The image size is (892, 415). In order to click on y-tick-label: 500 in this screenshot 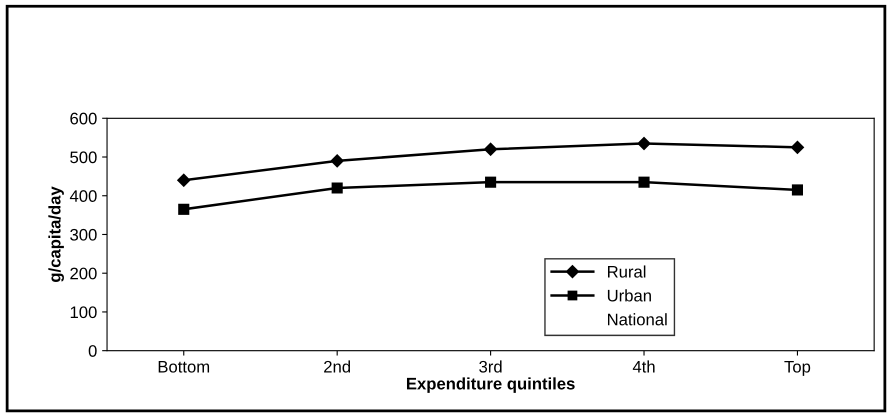, I will do `click(83, 157)`.